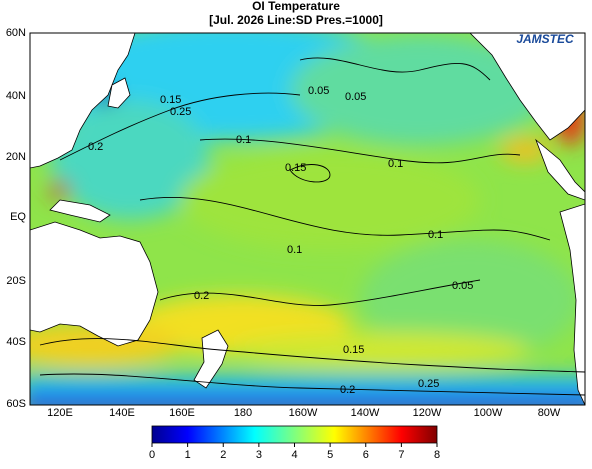  Describe the element at coordinates (365, 413) in the screenshot. I see `lon-label: 140W` at that location.